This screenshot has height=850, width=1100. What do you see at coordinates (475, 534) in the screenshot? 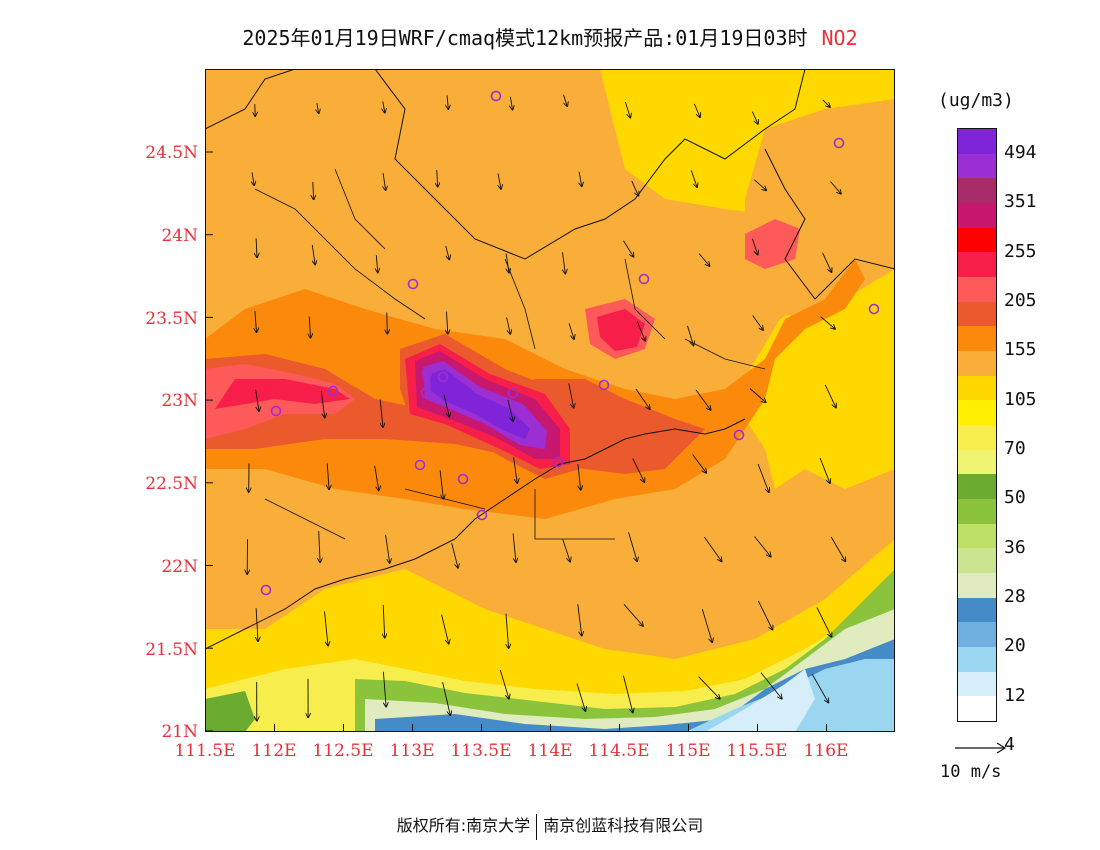
I see `coastline` at bounding box center [475, 534].